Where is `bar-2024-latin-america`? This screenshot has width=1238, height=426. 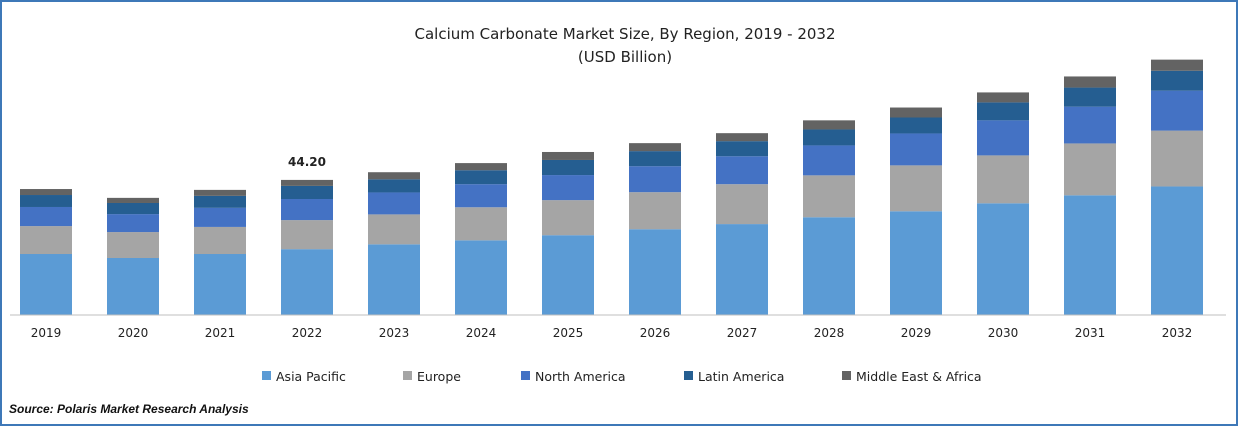 bar-2024-latin-america is located at coordinates (481, 177).